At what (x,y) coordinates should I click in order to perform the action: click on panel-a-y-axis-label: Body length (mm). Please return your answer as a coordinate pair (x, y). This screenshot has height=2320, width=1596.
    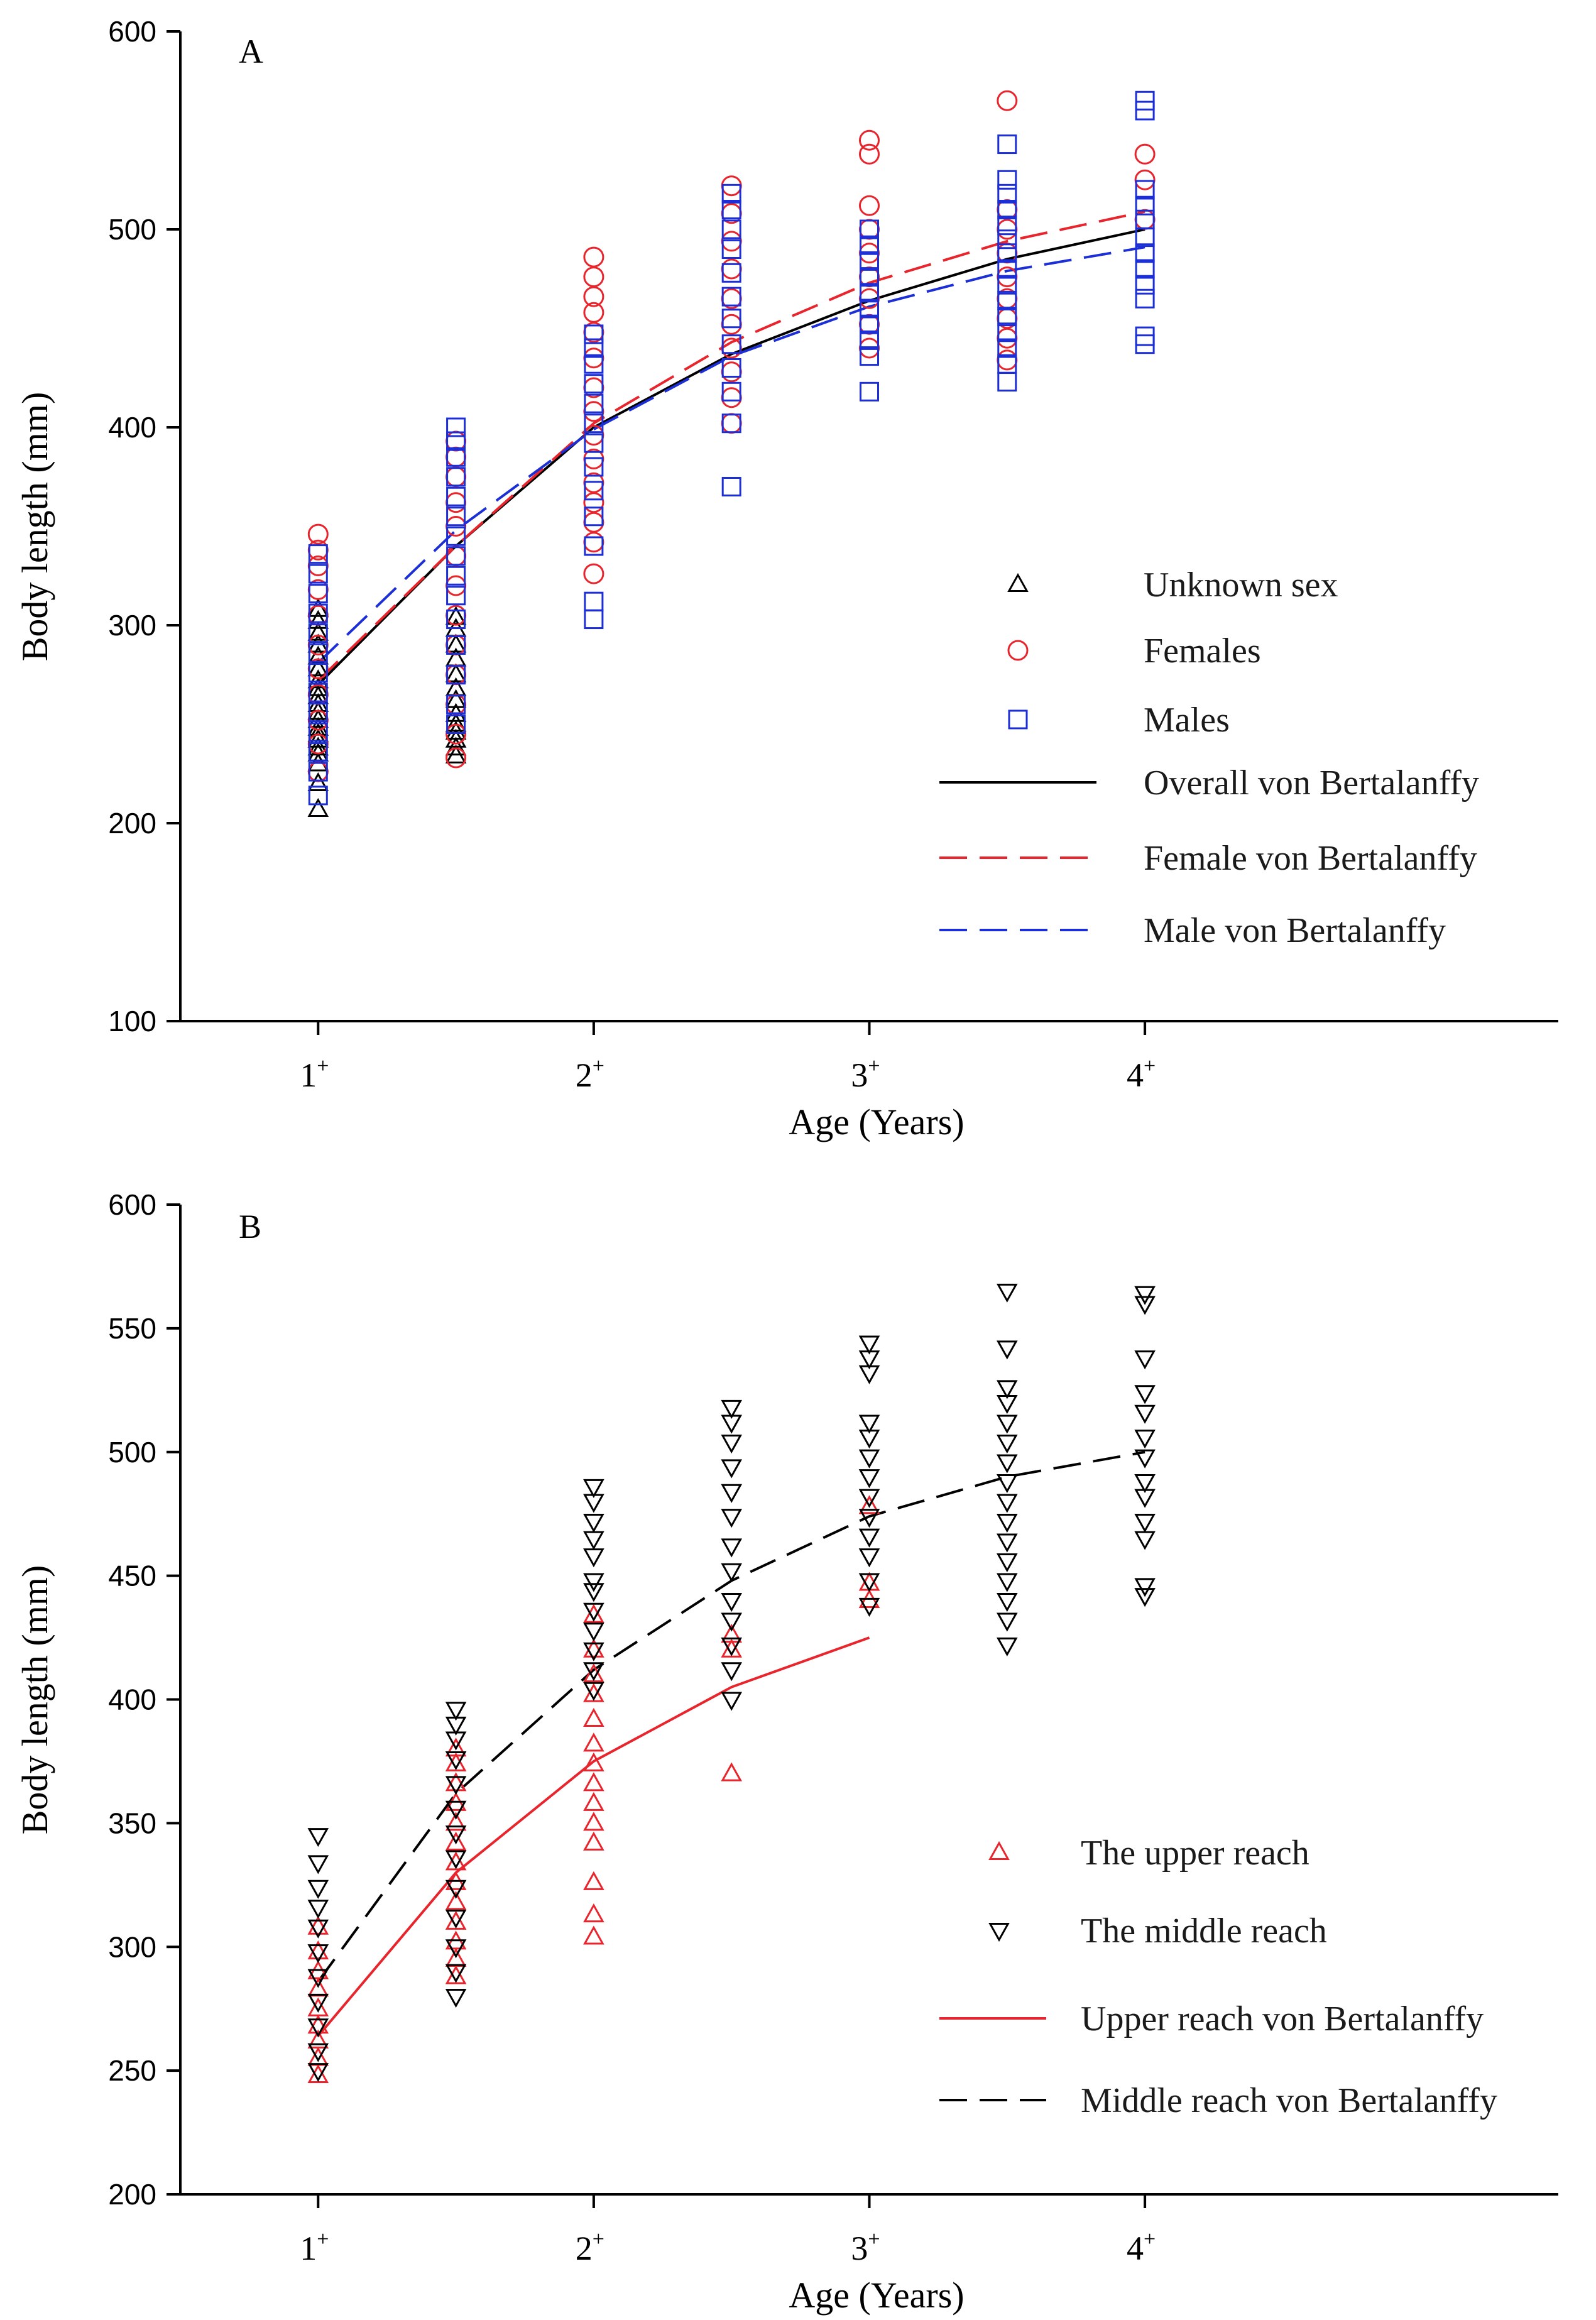
    Looking at the image, I should click on (34, 527).